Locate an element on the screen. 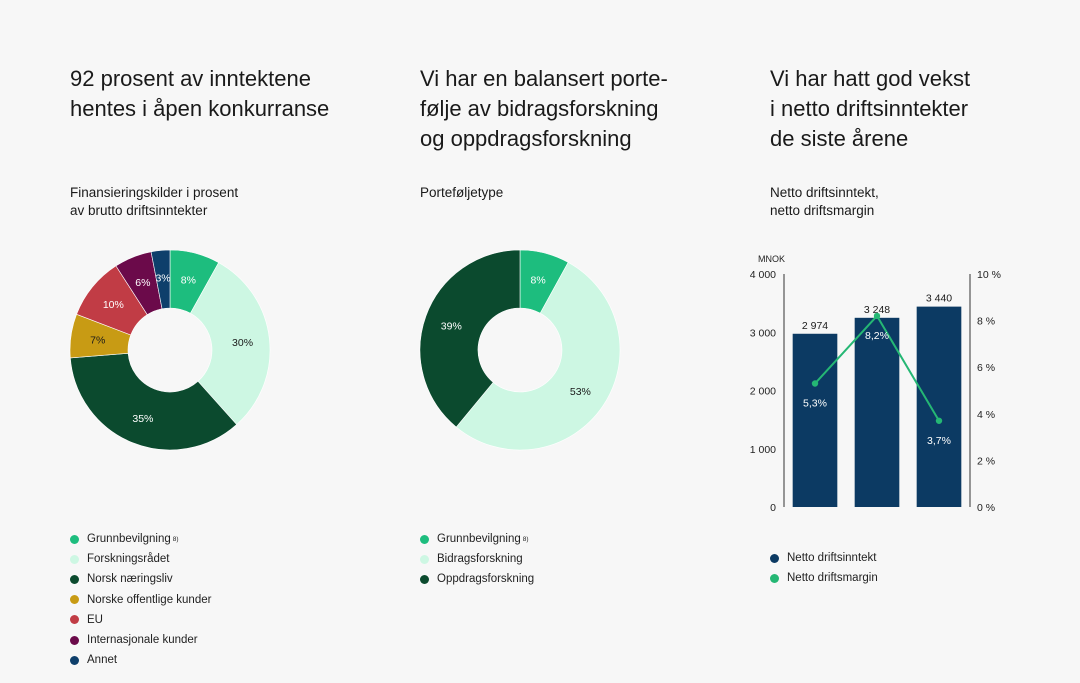 This screenshot has width=1080, height=683. legend-label: Oppdragsforskning is located at coordinates (486, 579).